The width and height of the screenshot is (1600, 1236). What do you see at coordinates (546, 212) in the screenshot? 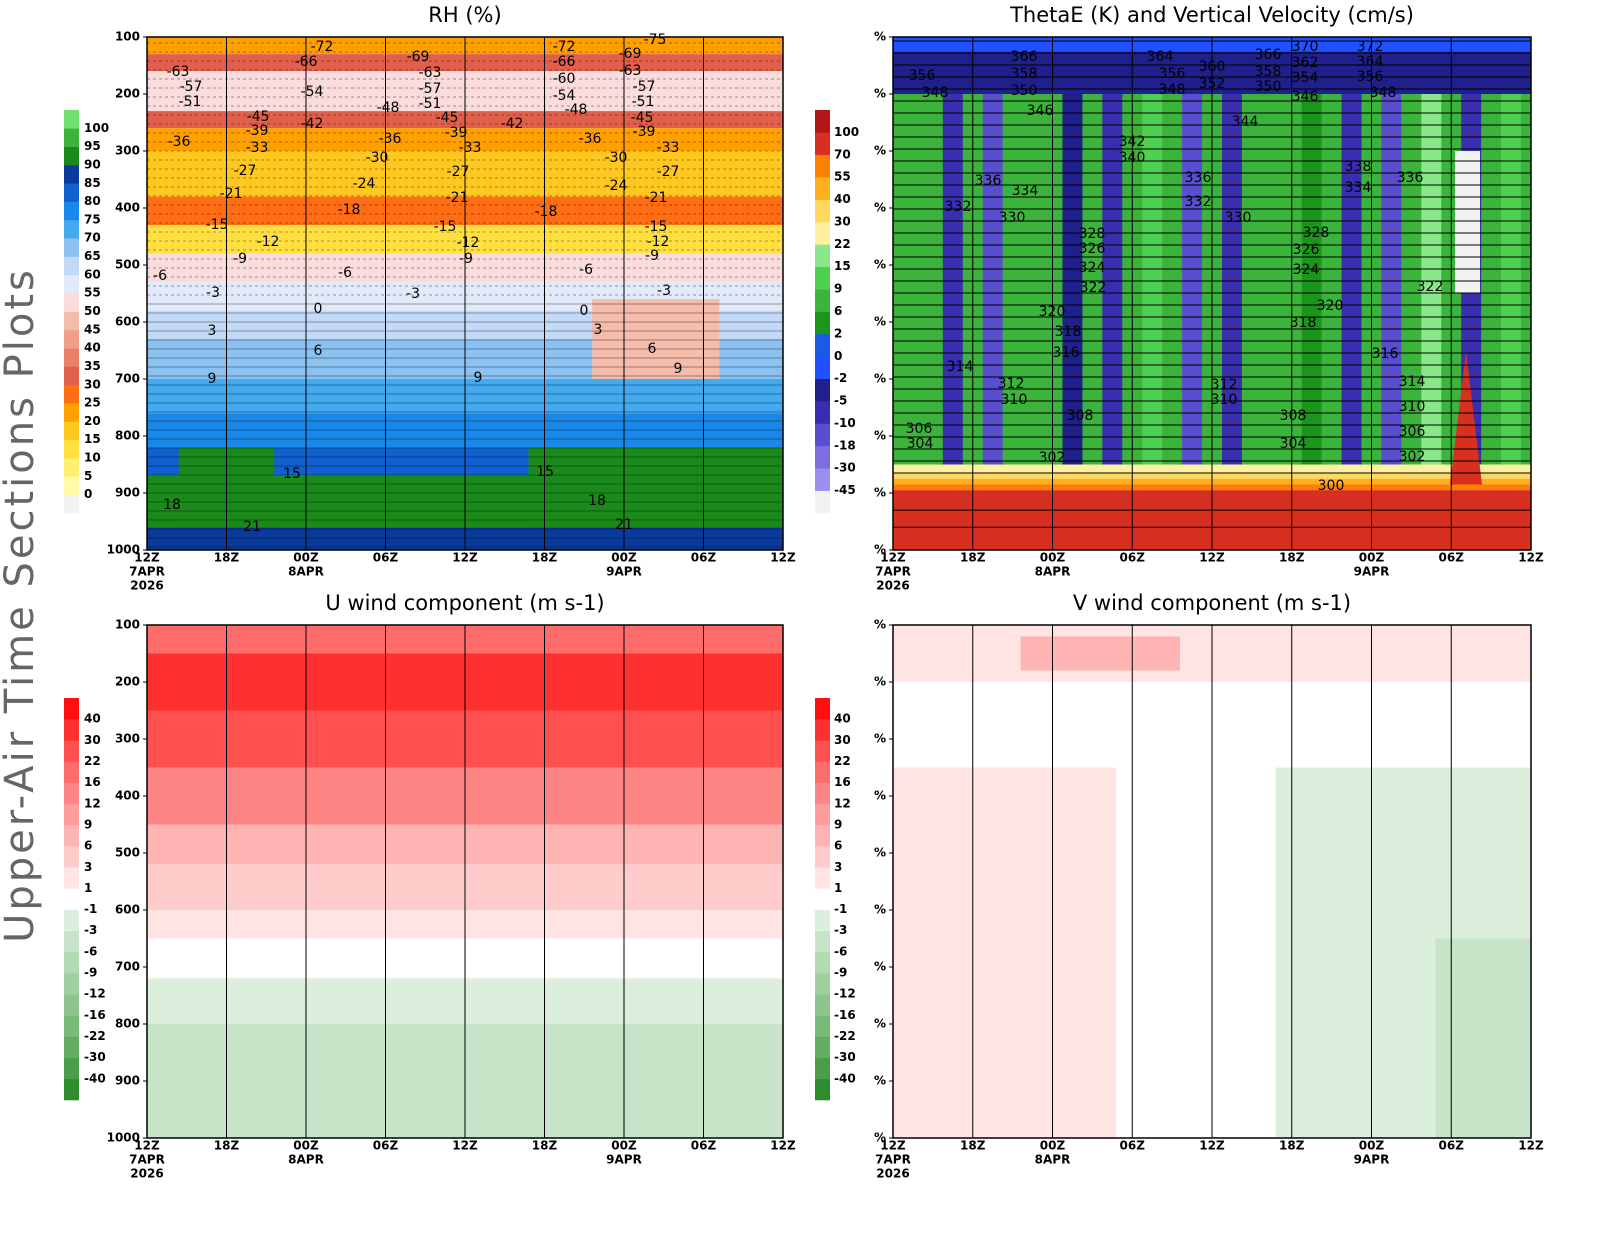
I see `contour-label: -18` at bounding box center [546, 212].